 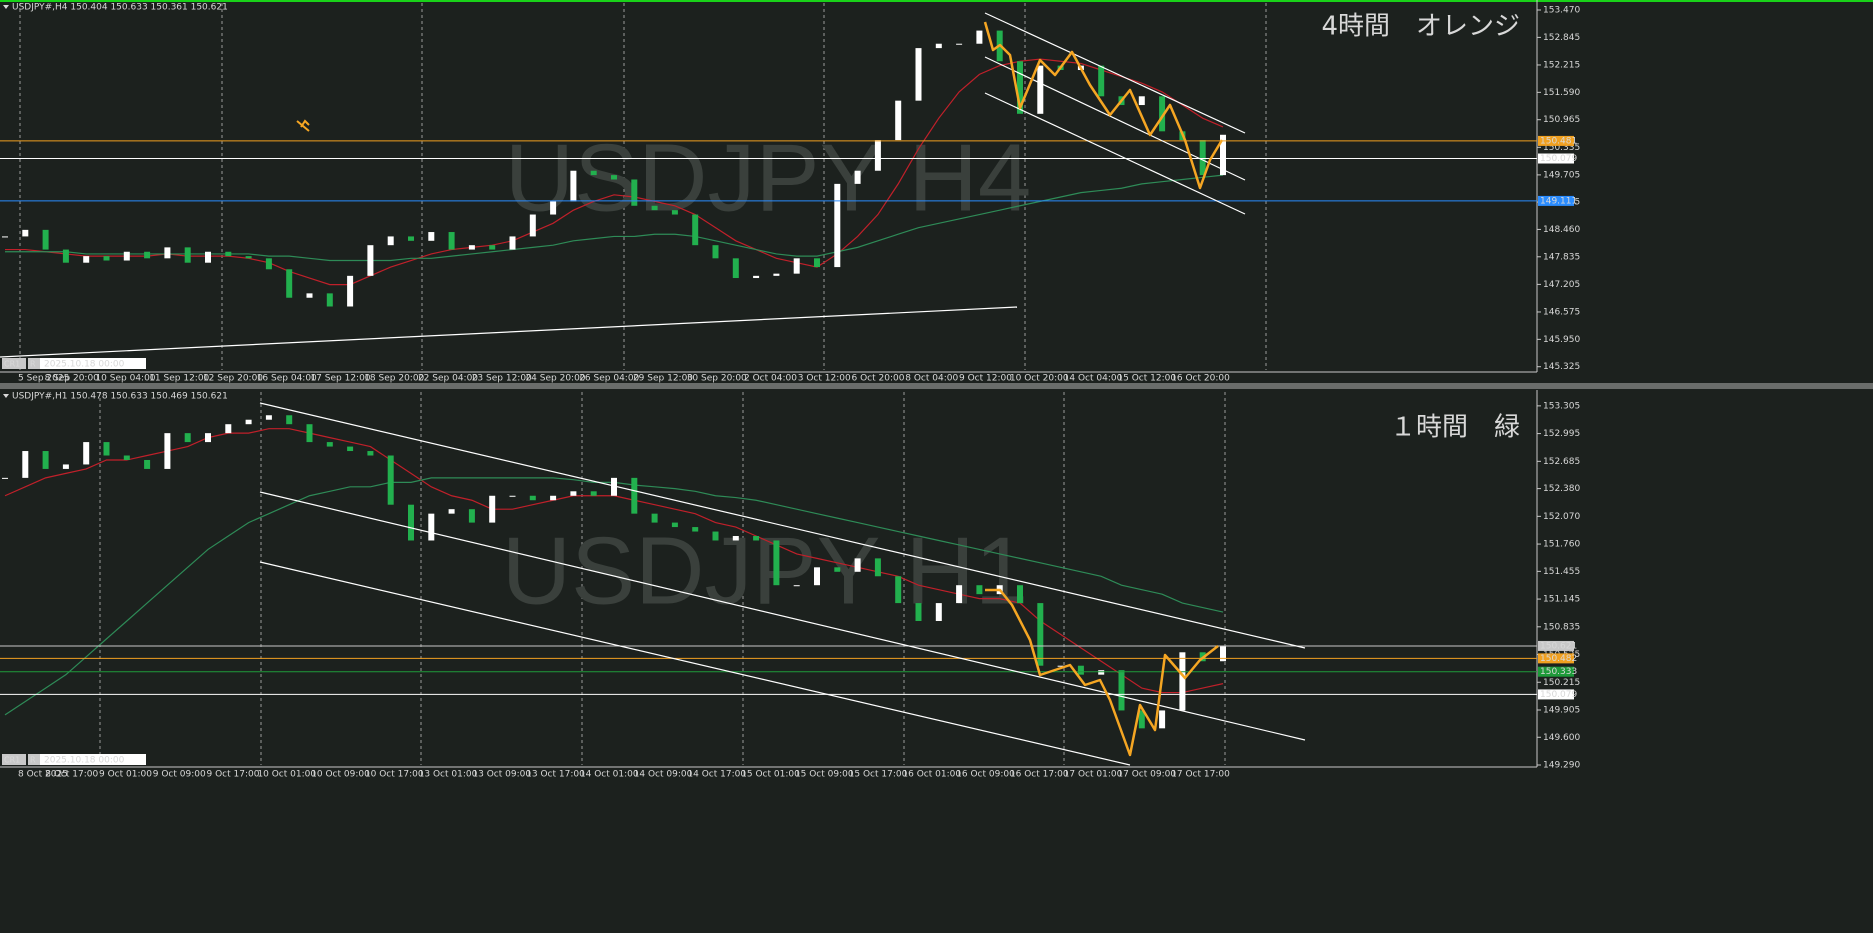 What do you see at coordinates (179, 775) in the screenshot?
I see `x-tick-label: 9 Oct 09:00` at bounding box center [179, 775].